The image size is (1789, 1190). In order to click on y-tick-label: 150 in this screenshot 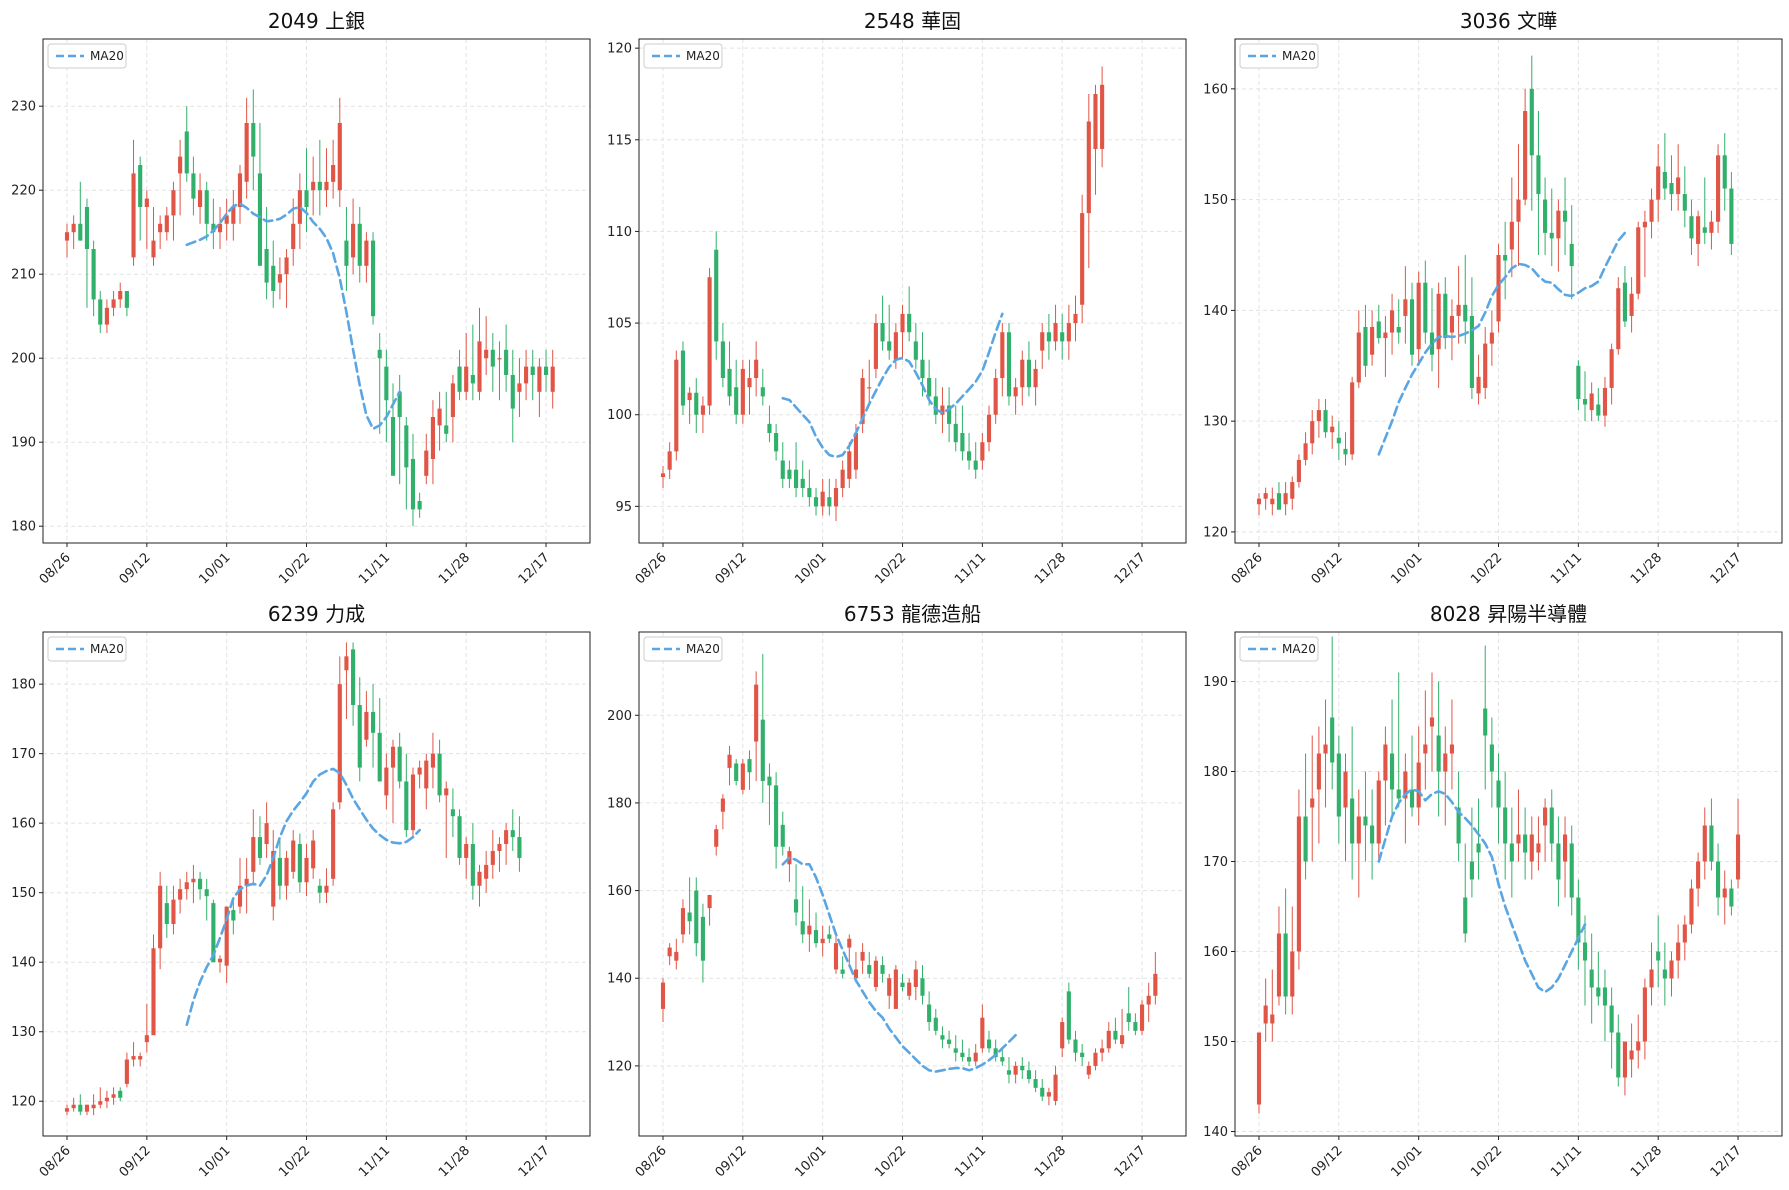, I will do `click(1215, 1042)`.